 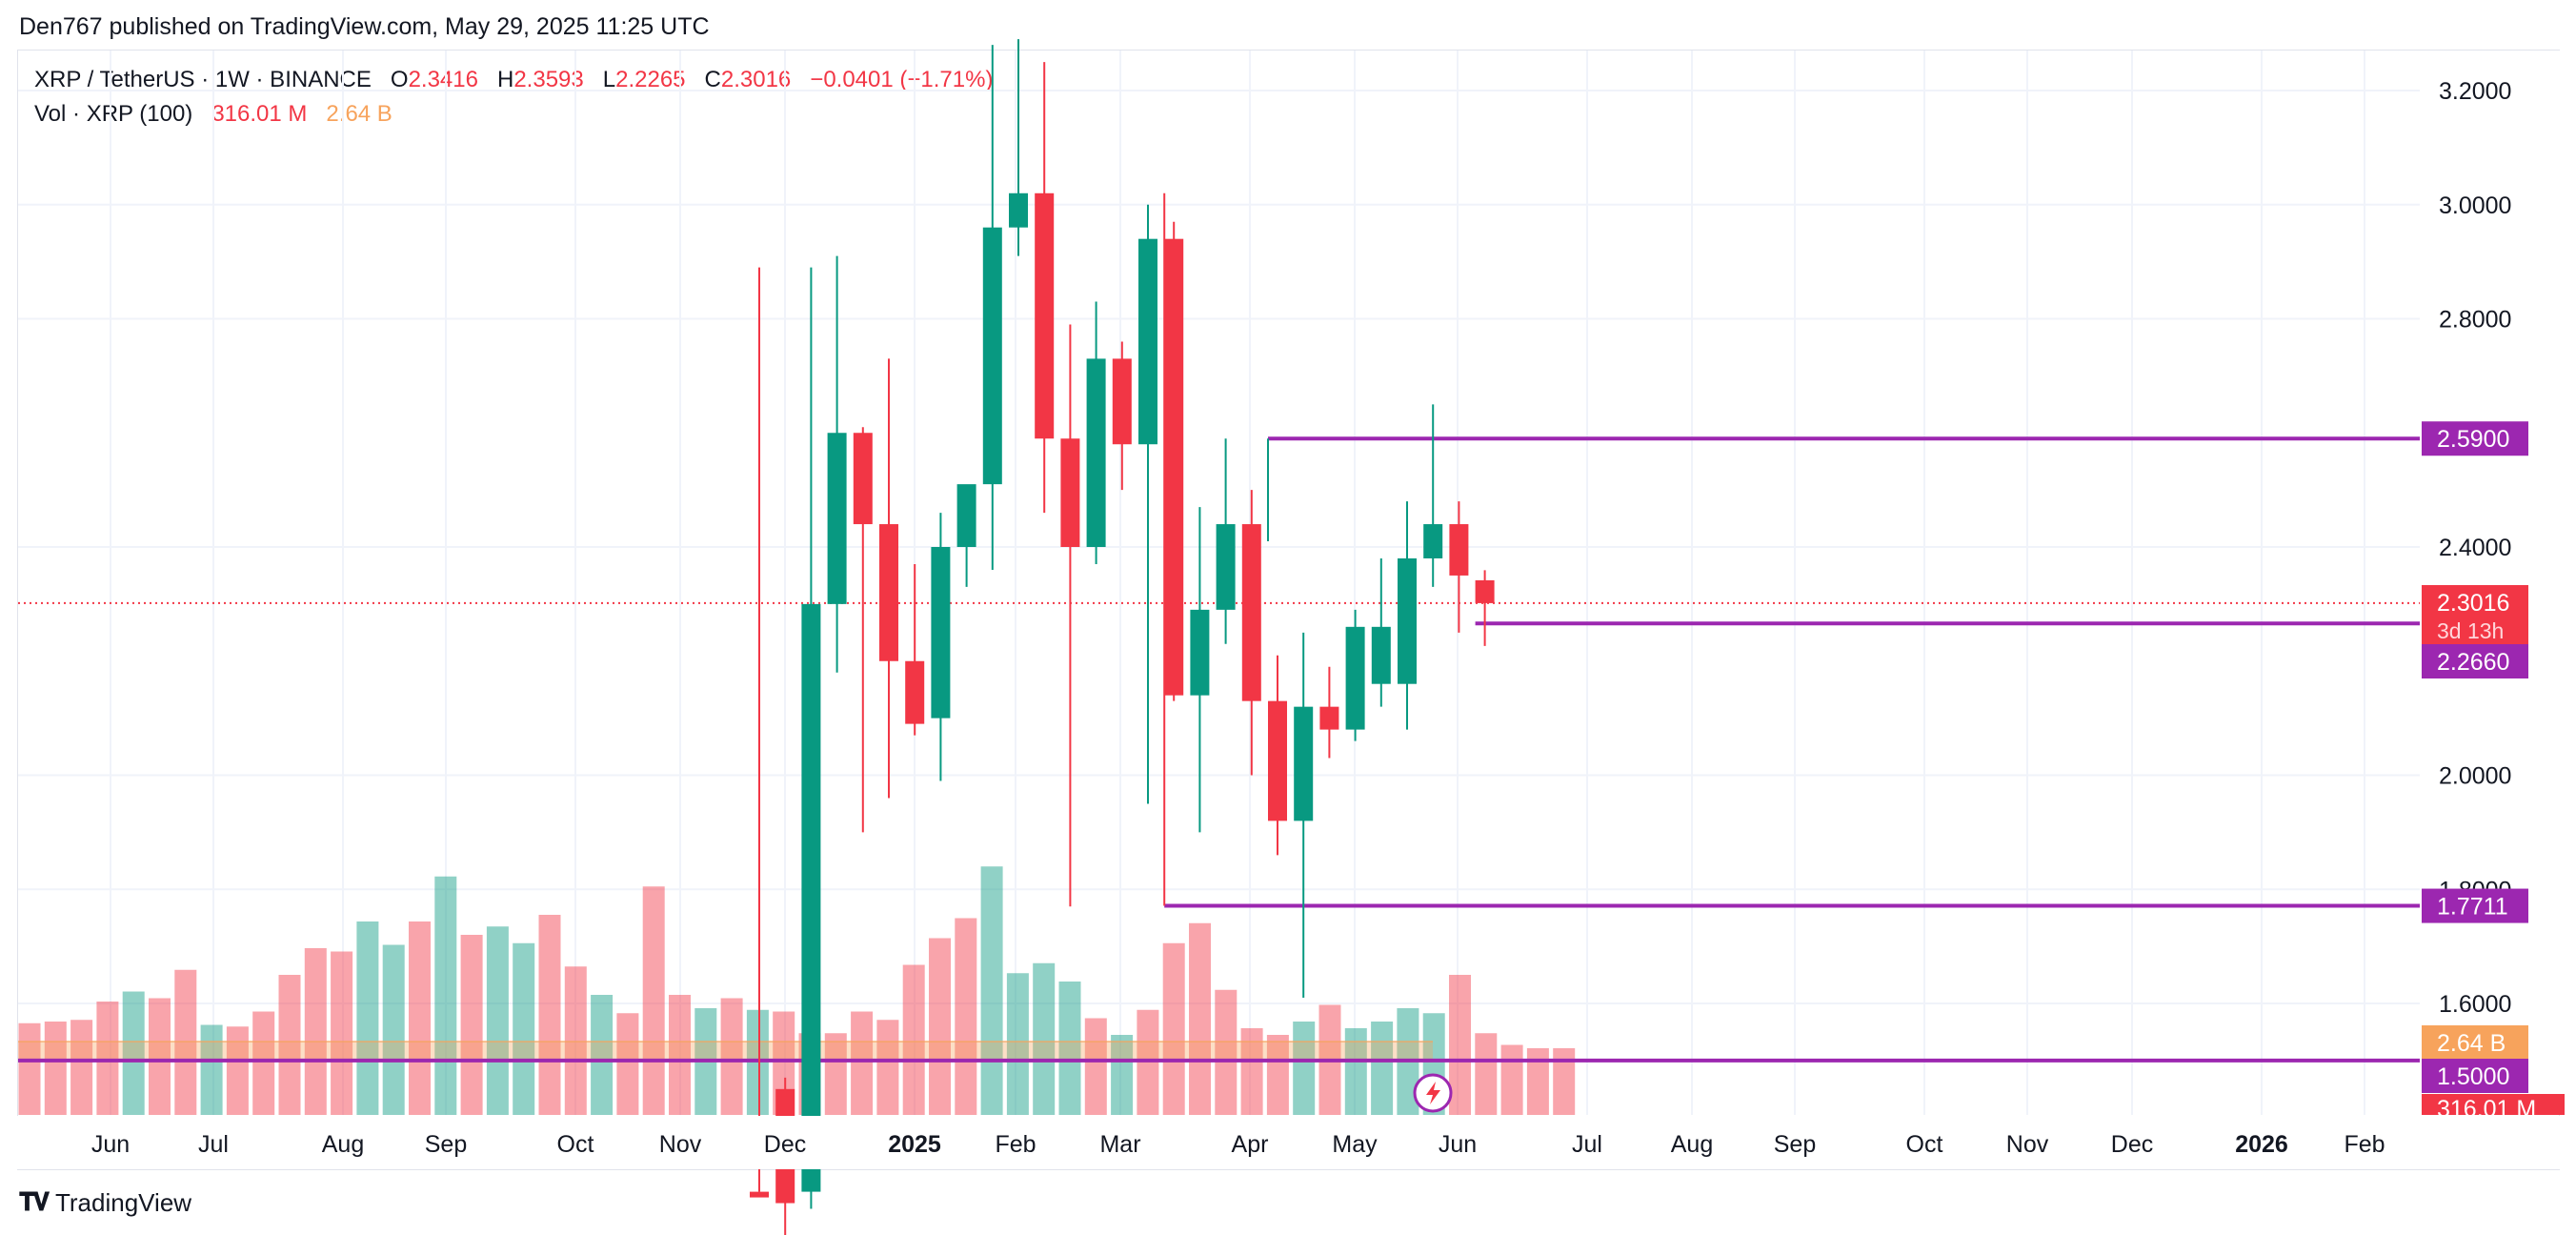 What do you see at coordinates (650, 79) in the screenshot?
I see `low-value: 2.2265` at bounding box center [650, 79].